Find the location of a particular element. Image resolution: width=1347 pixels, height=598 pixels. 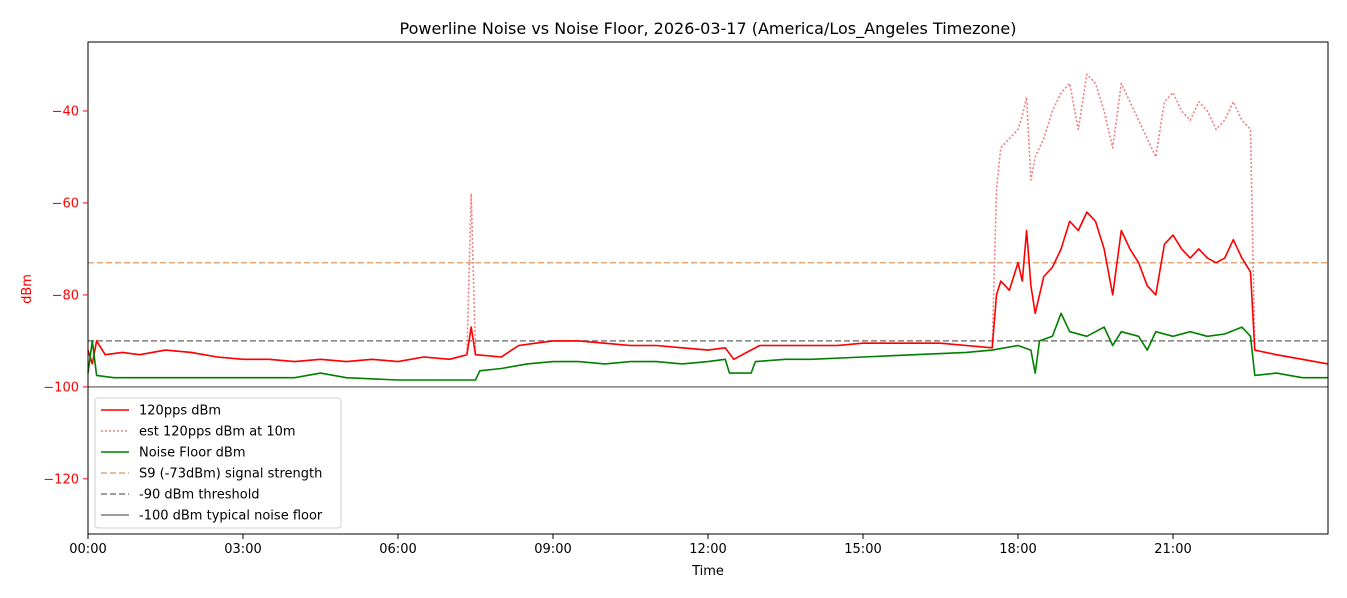

y-tick-label: −60 is located at coordinates (65, 203).